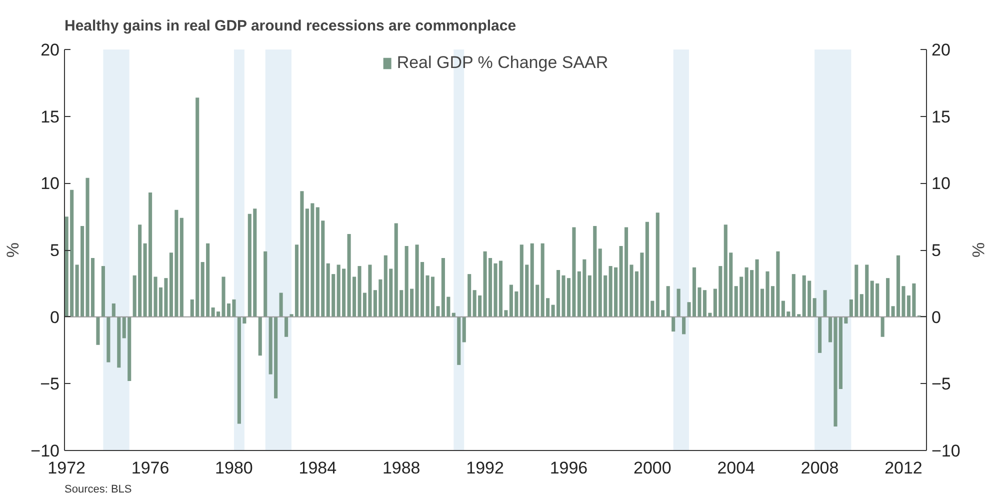 This screenshot has height=503, width=996. I want to click on x-tick-label: 2008, so click(819, 468).